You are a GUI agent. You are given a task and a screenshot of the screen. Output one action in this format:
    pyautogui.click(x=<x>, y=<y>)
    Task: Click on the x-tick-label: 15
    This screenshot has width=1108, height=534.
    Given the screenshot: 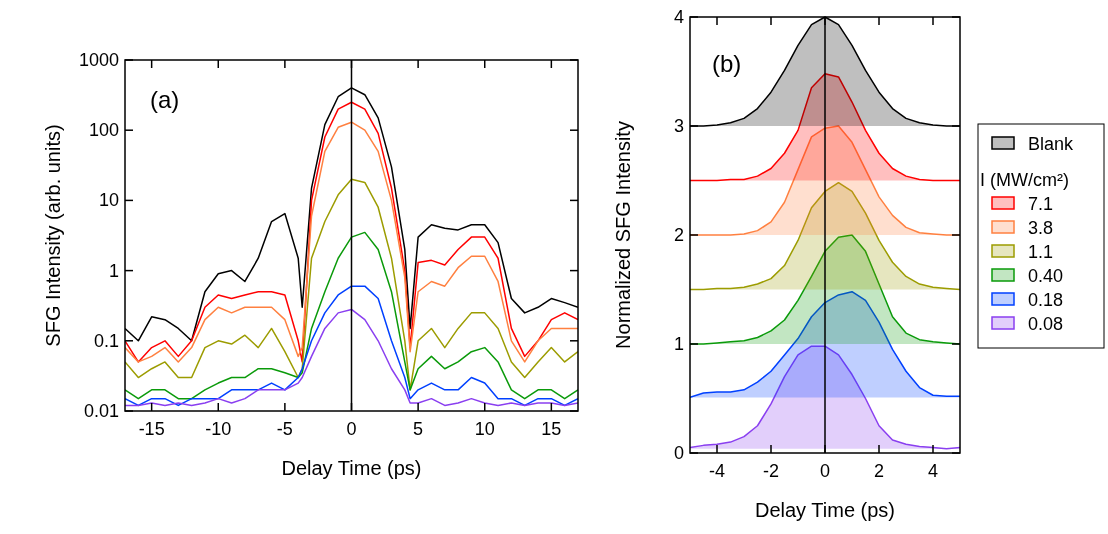 What is the action you would take?
    pyautogui.click(x=551, y=429)
    